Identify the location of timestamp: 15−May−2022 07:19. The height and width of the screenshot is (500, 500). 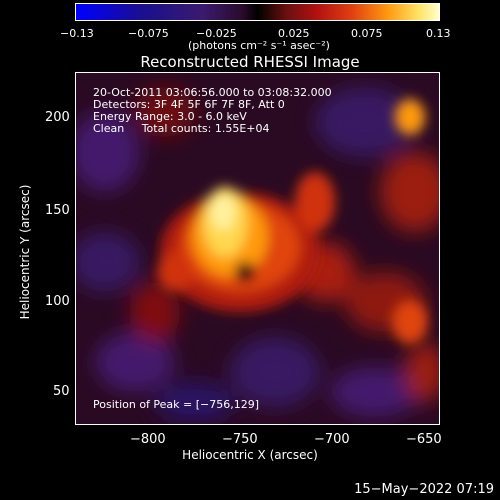
(424, 489).